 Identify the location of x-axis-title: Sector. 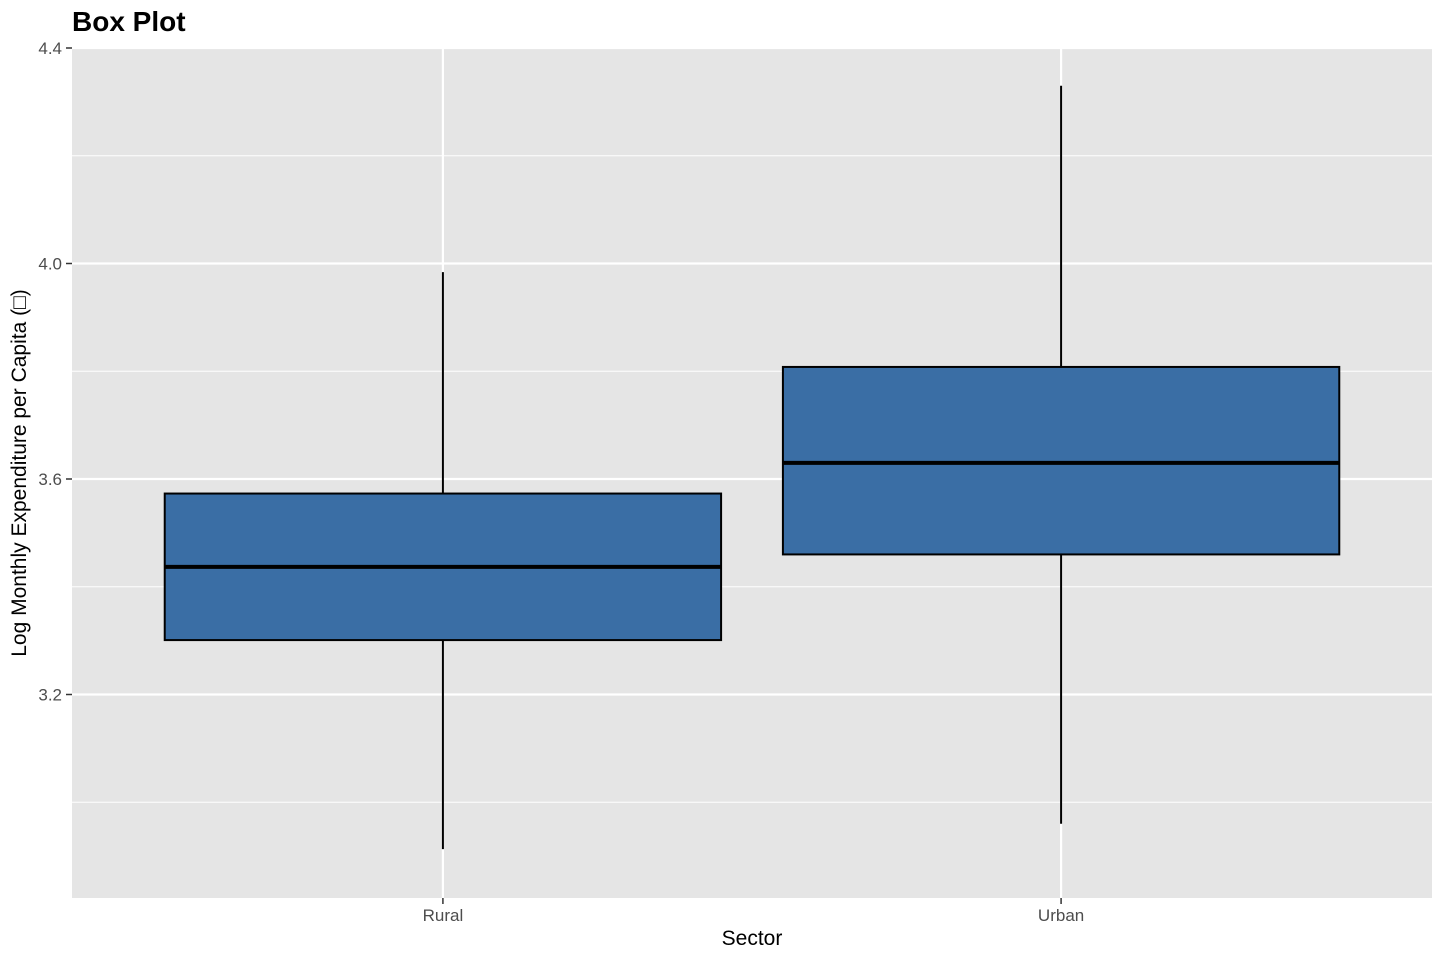
(752, 938).